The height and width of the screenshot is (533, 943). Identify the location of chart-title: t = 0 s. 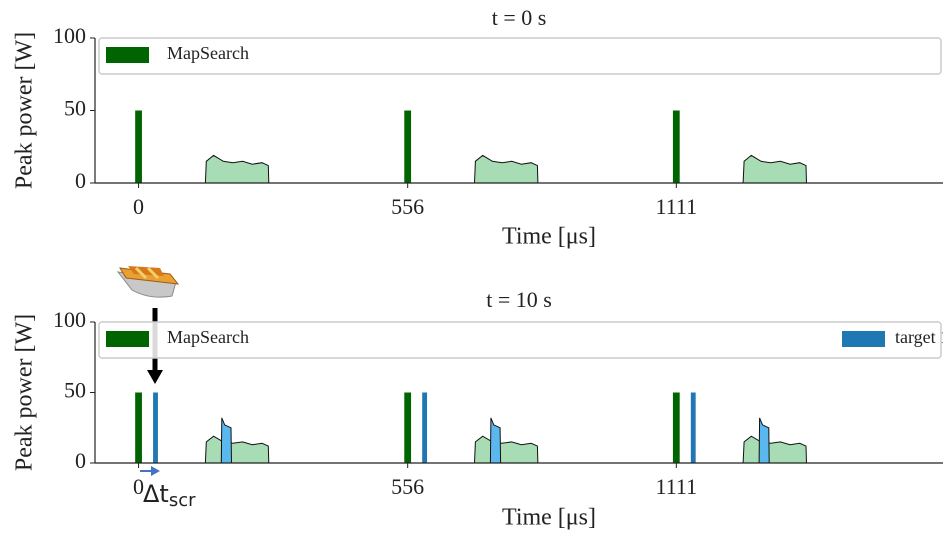
(519, 17).